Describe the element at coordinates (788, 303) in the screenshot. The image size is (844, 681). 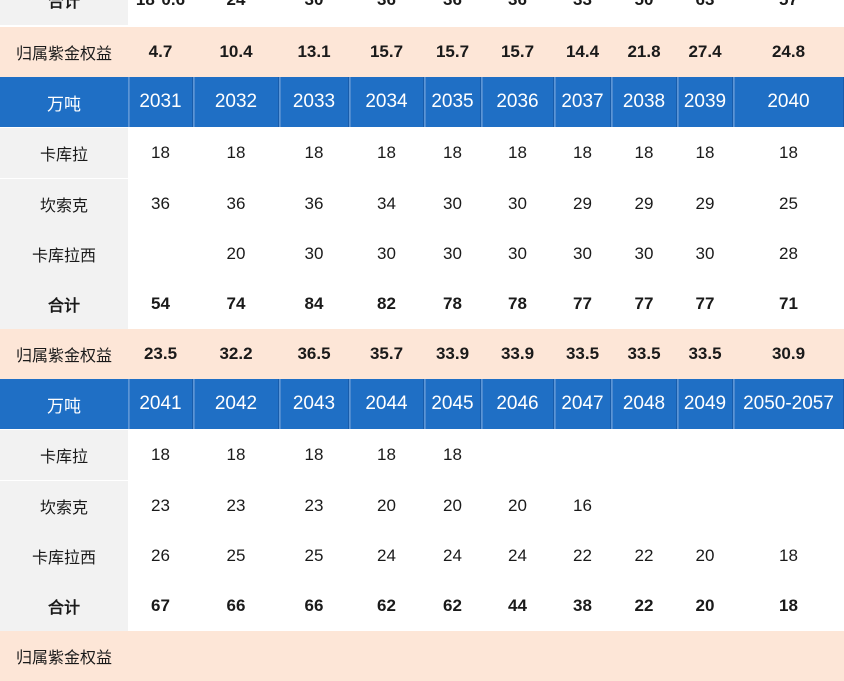
I see `table-cell: 71` at that location.